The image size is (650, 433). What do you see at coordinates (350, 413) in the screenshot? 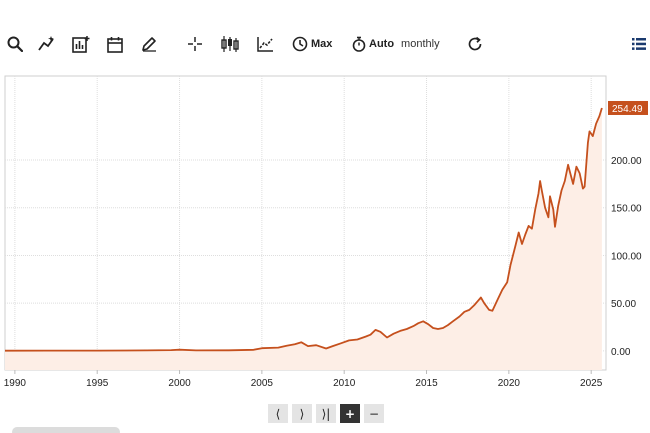
I see `zoom-in-button: +` at bounding box center [350, 413].